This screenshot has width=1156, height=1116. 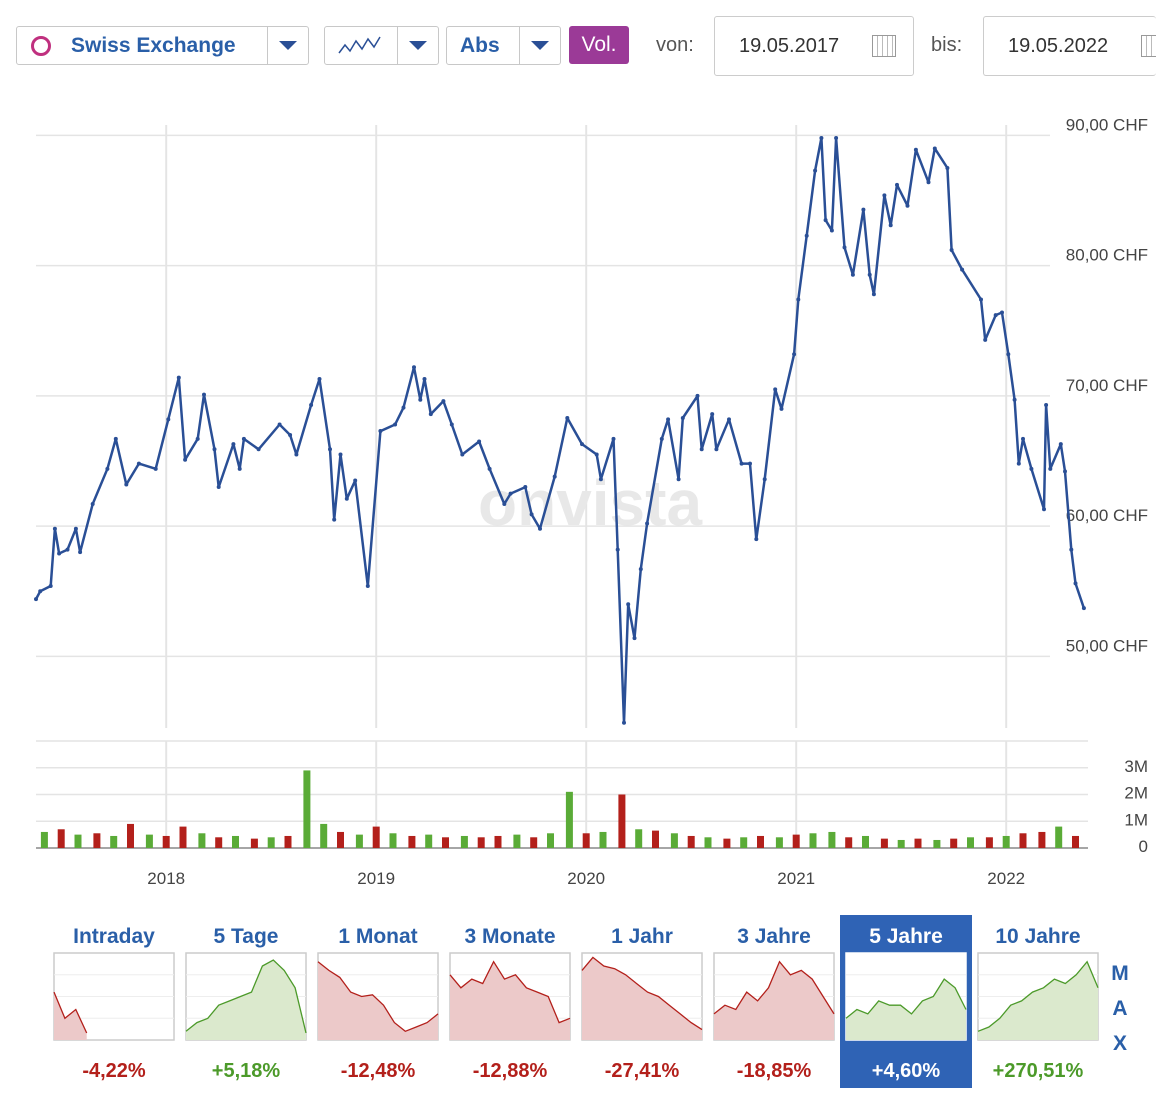 What do you see at coordinates (590, 503) in the screenshot?
I see `watermark: onvista` at bounding box center [590, 503].